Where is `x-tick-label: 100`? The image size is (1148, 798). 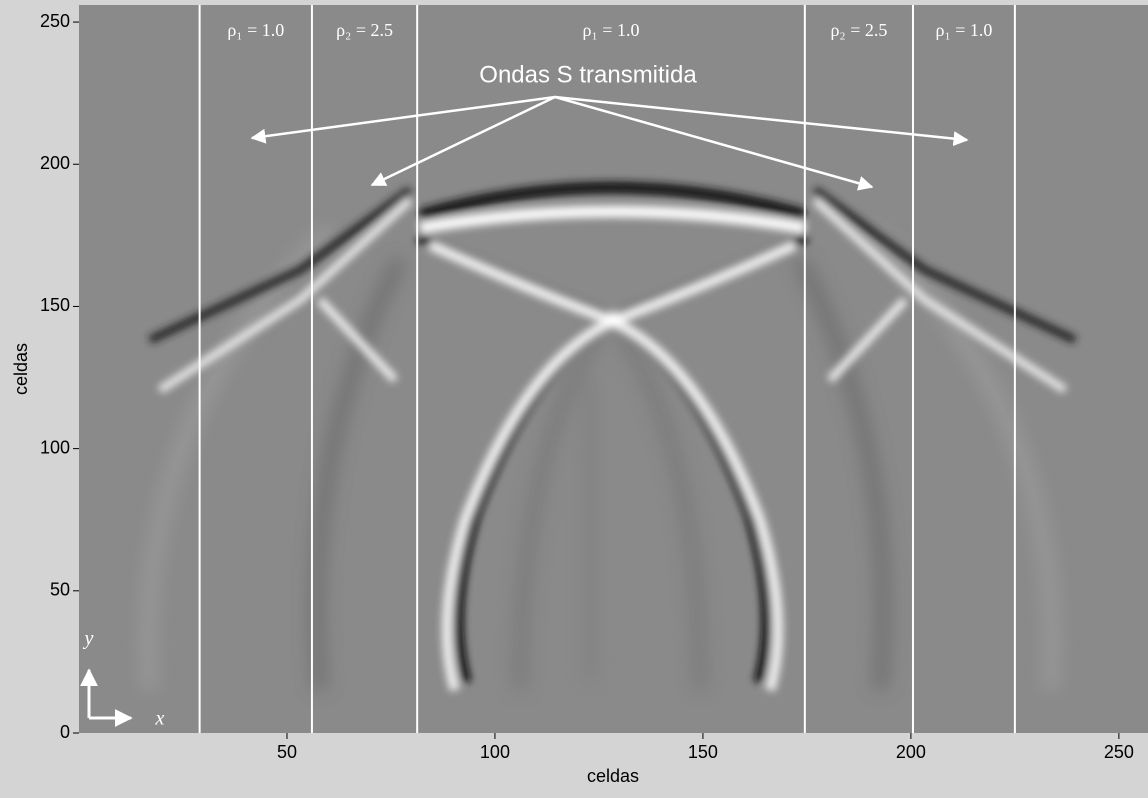
x-tick-label: 100 is located at coordinates (495, 752).